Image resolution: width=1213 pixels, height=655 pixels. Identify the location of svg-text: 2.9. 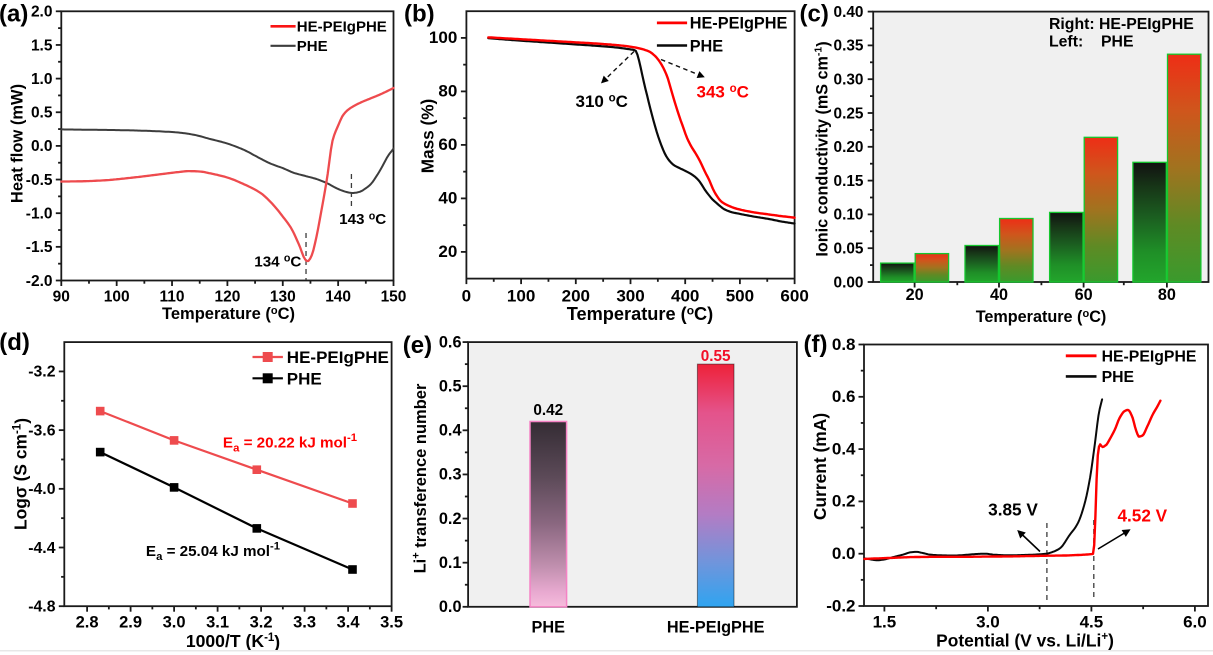
(130, 622).